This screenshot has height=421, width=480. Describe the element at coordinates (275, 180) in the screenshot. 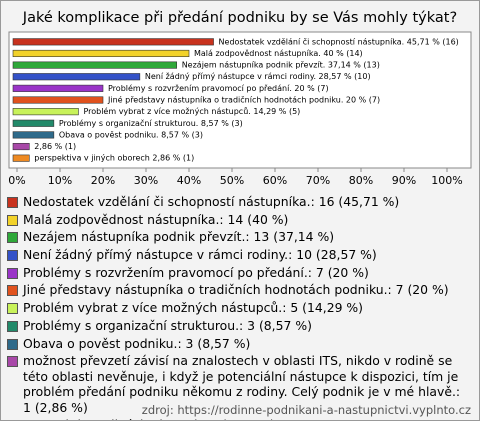

I see `x-tick-label: 60%` at that location.